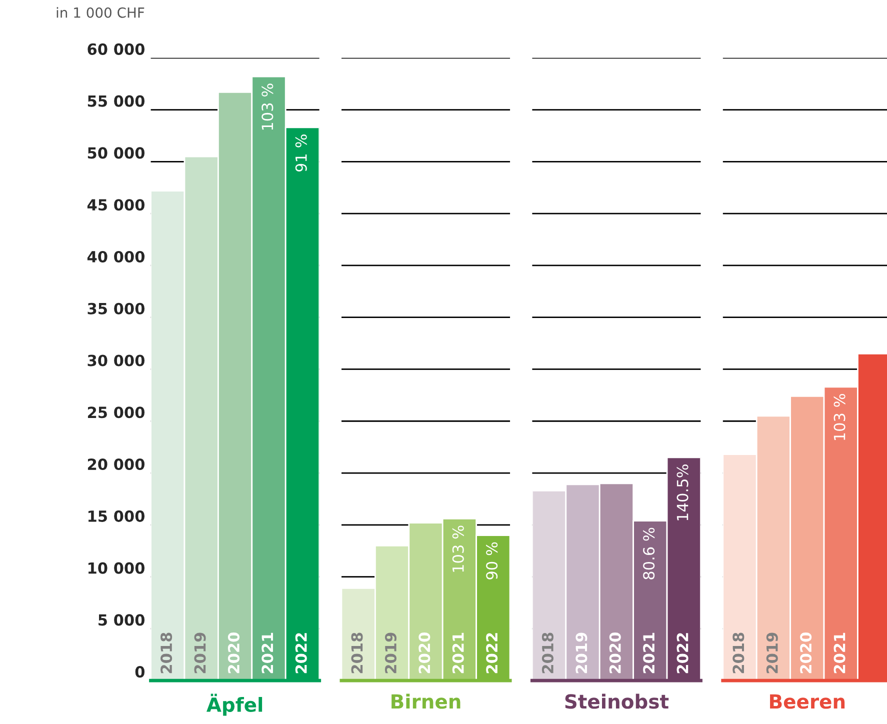 The image size is (887, 724). Describe the element at coordinates (301, 153) in the screenshot. I see `annotation: 91 %` at that location.